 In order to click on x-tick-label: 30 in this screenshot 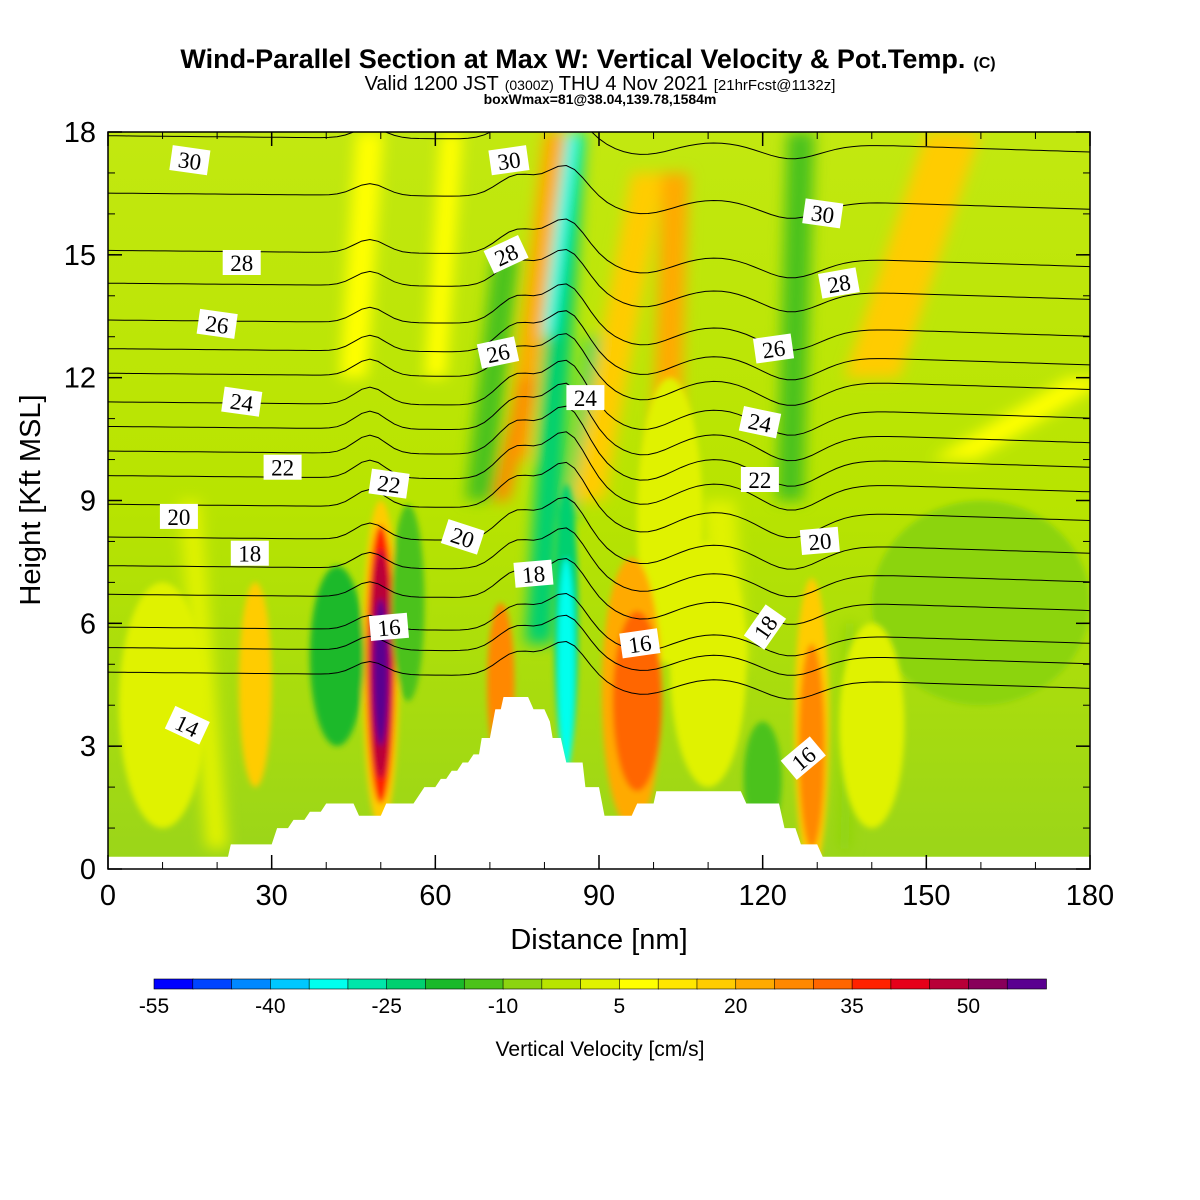, I will do `click(272, 896)`.